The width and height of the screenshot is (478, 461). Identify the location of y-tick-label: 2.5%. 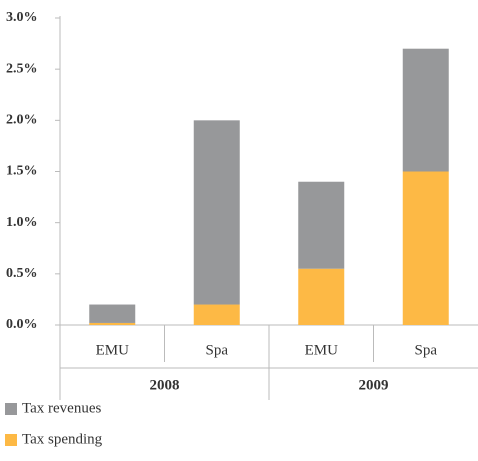
(22, 68).